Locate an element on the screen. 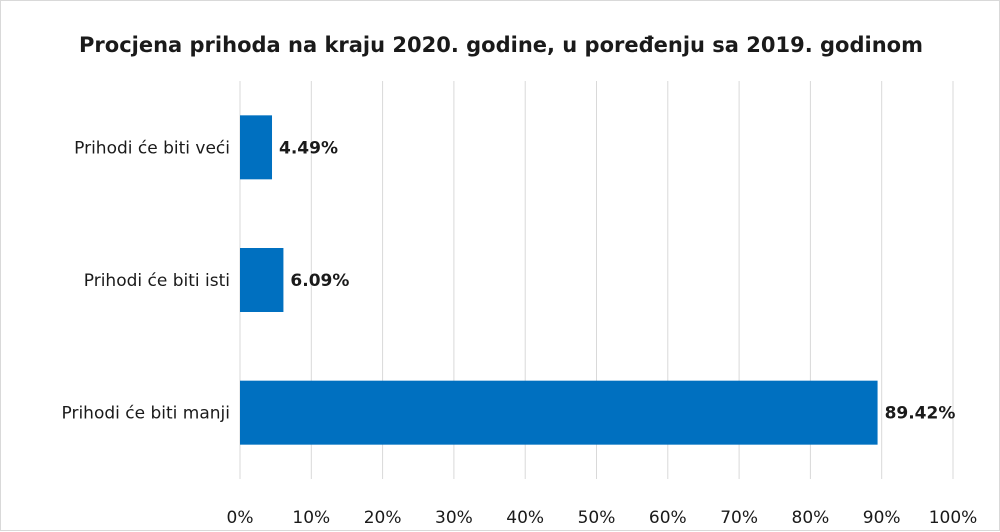 The image size is (1000, 532). data-label: 4.49% is located at coordinates (308, 148).